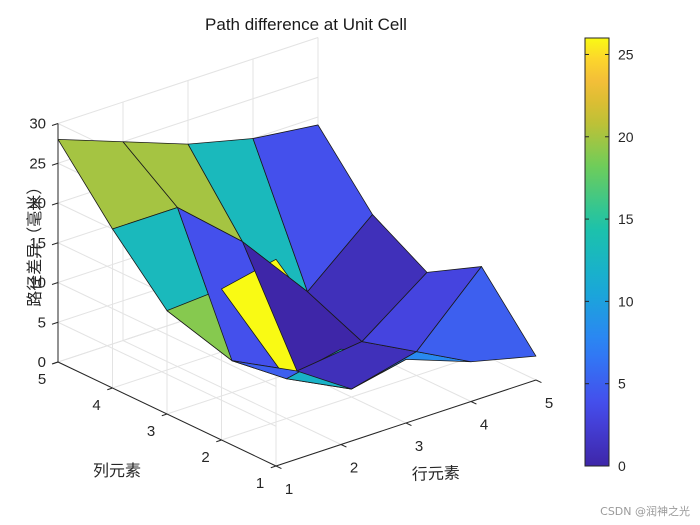 This screenshot has height=525, width=700. I want to click on z-tick-label: 10, so click(37, 283).